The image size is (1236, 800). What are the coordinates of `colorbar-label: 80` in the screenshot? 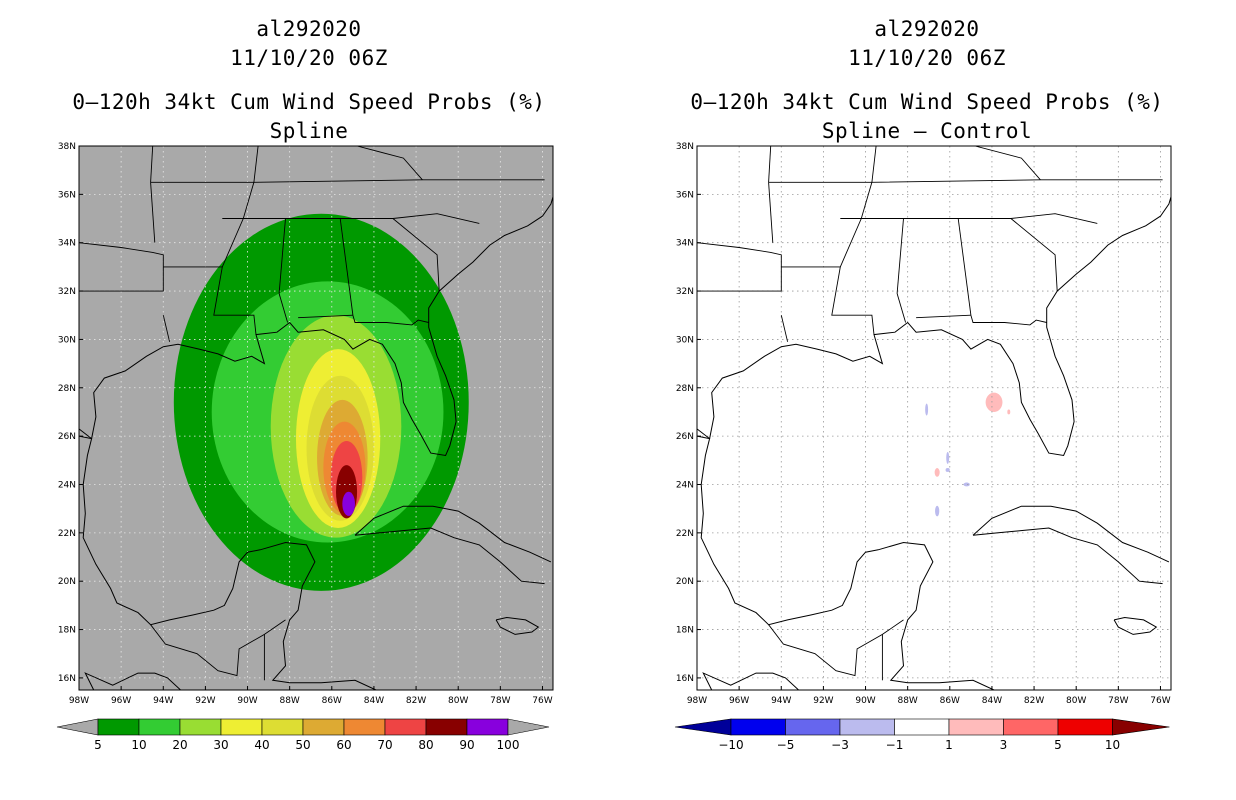 It's located at (425, 745).